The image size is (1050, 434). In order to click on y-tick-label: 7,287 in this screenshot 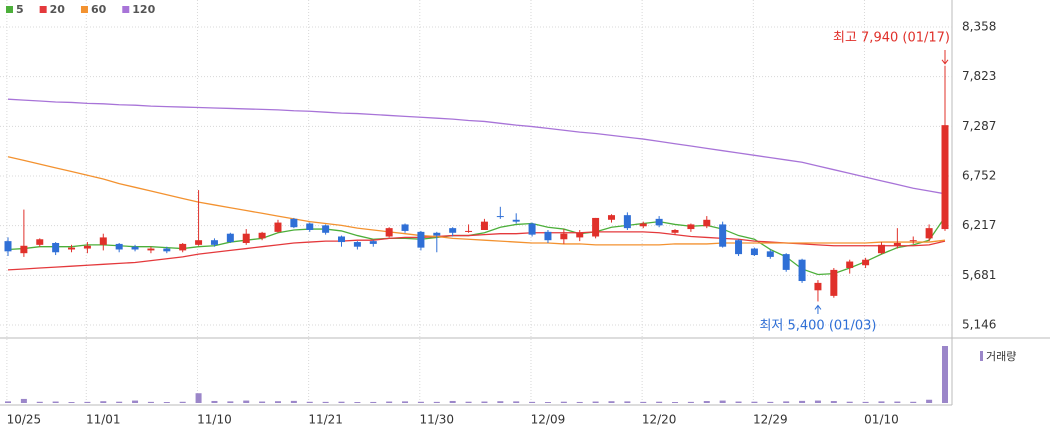, I will do `click(979, 126)`.